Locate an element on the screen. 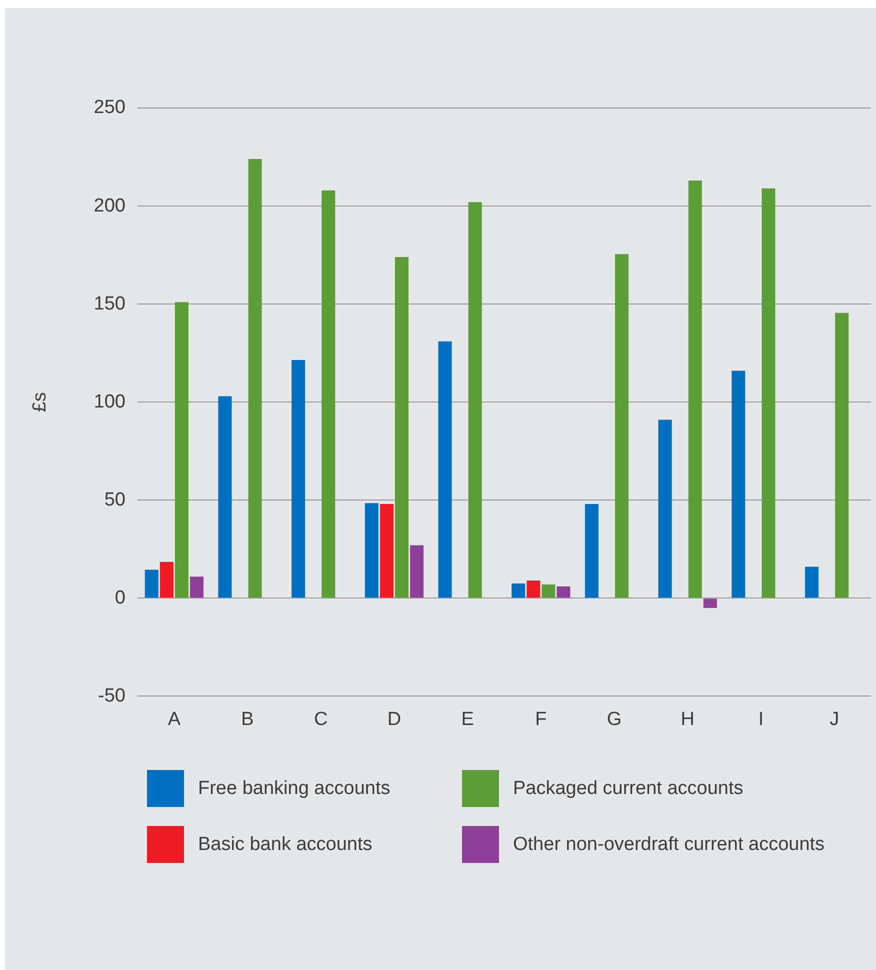  y-tick-label: 250 is located at coordinates (110, 107).